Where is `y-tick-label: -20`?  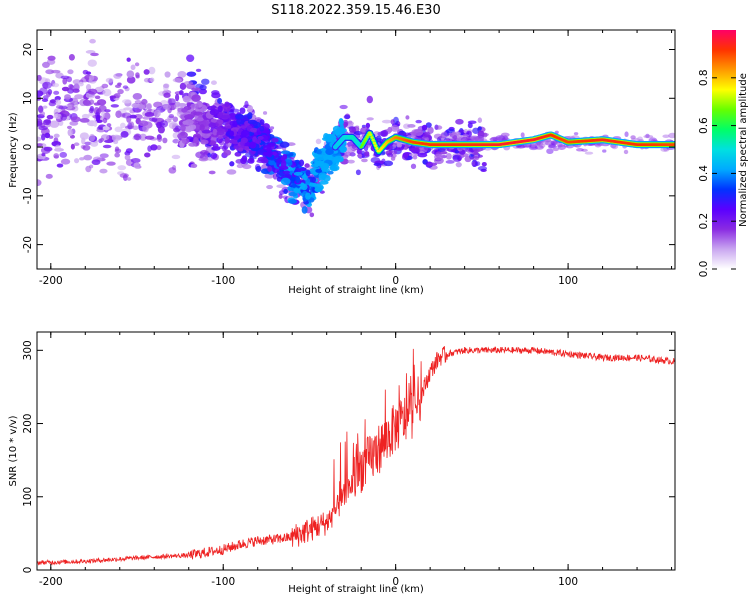 y-tick-label: -20 is located at coordinates (28, 244).